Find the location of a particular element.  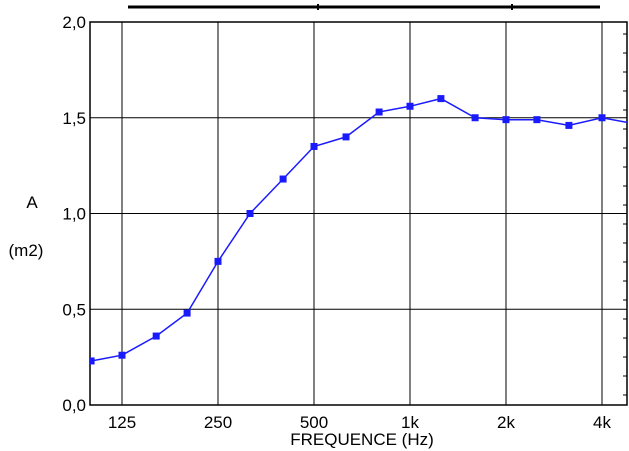

x-tick-label: 125 is located at coordinates (122, 422).